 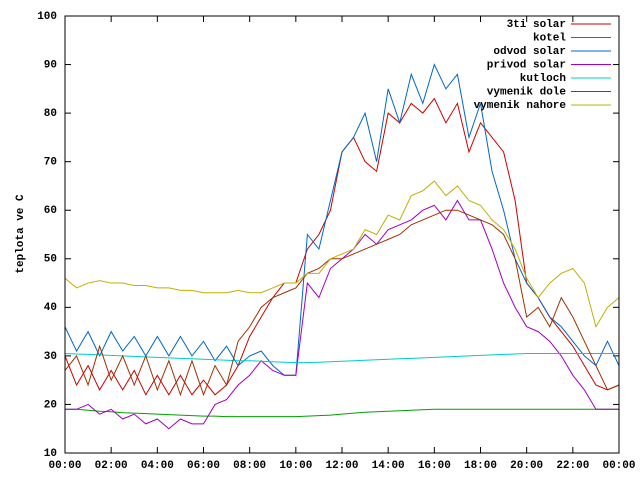 What do you see at coordinates (434, 466) in the screenshot?
I see `x-tick-label: 16:00` at bounding box center [434, 466].